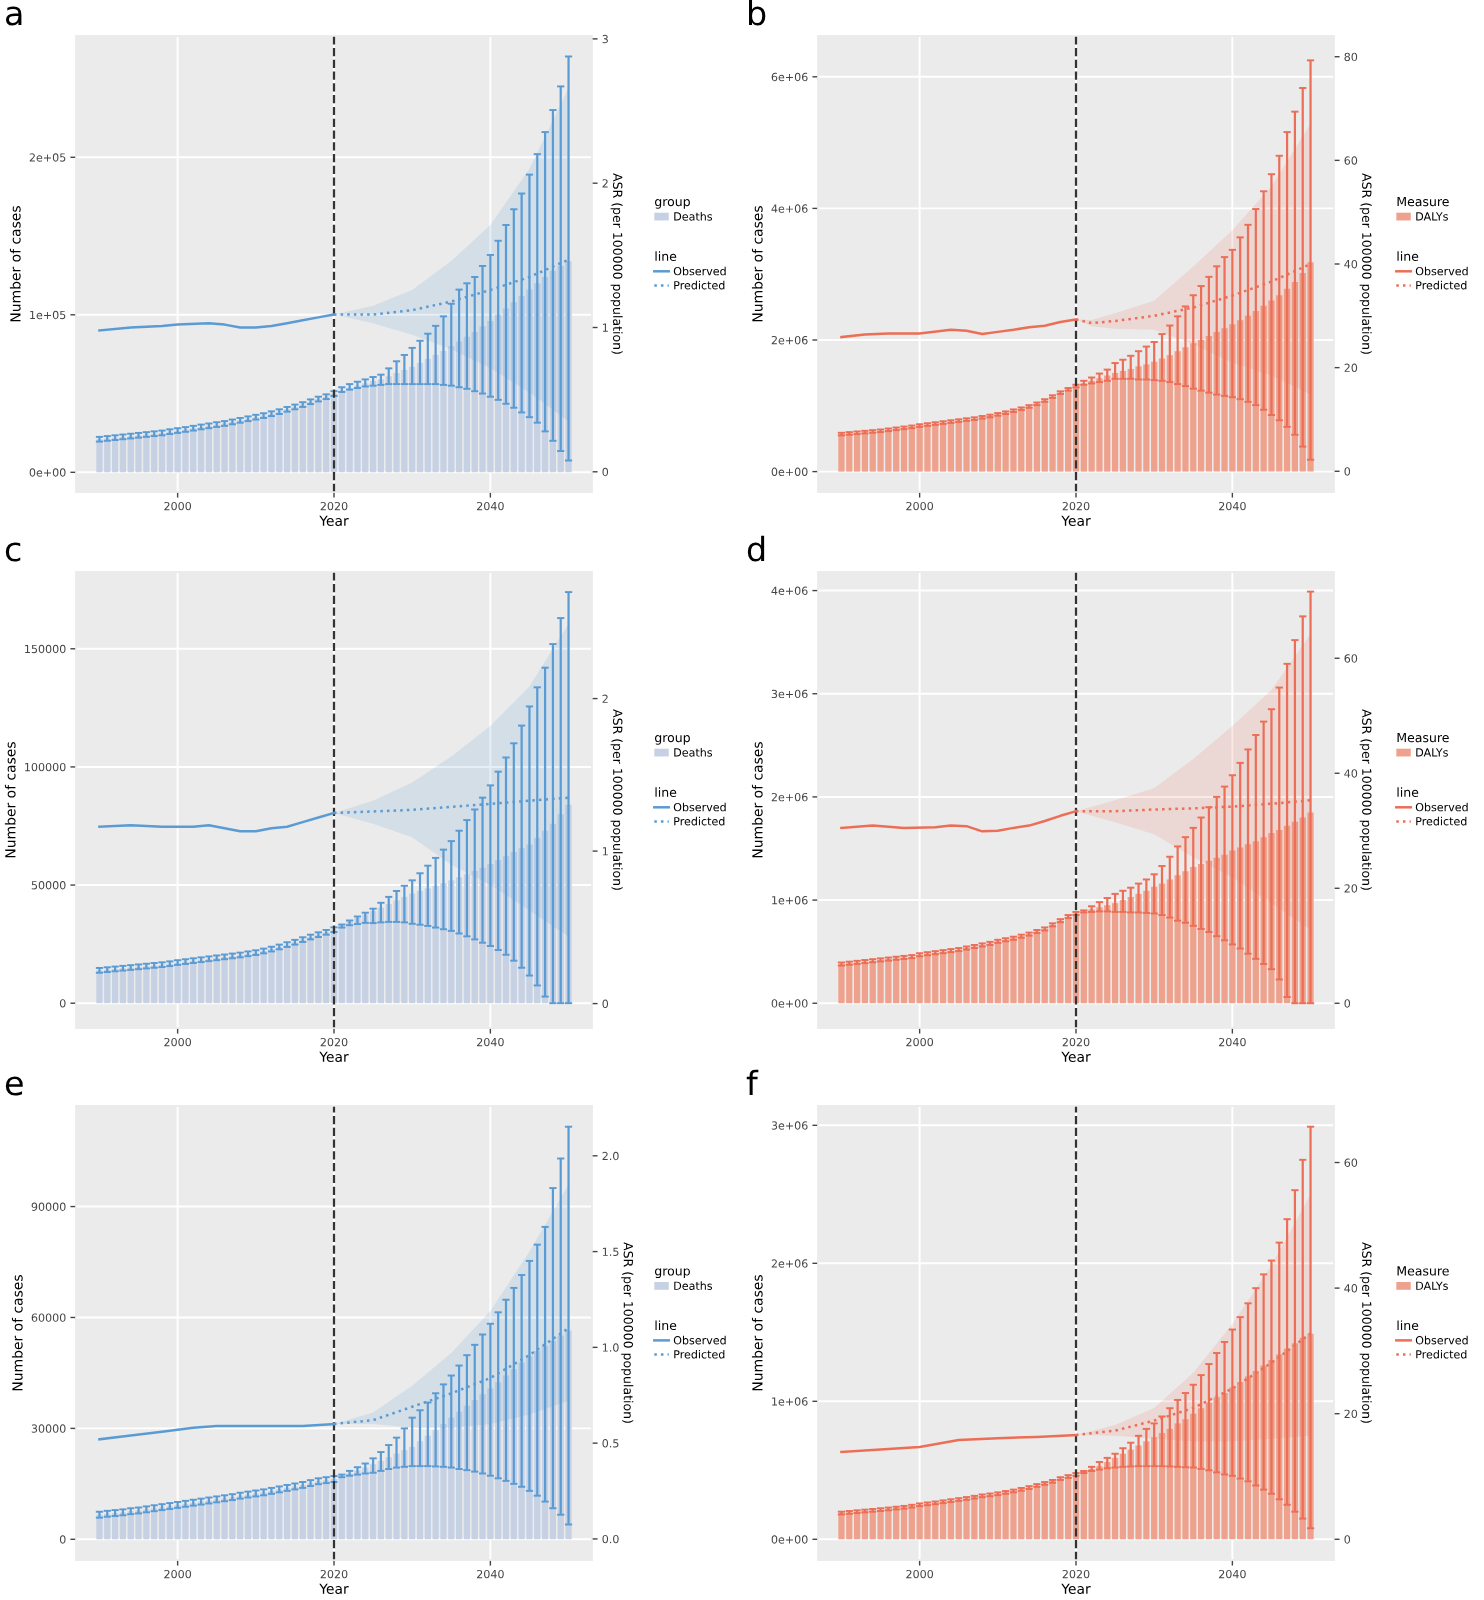 The height and width of the screenshot is (1600, 1484). I want to click on chart-title: b, so click(757, 13).